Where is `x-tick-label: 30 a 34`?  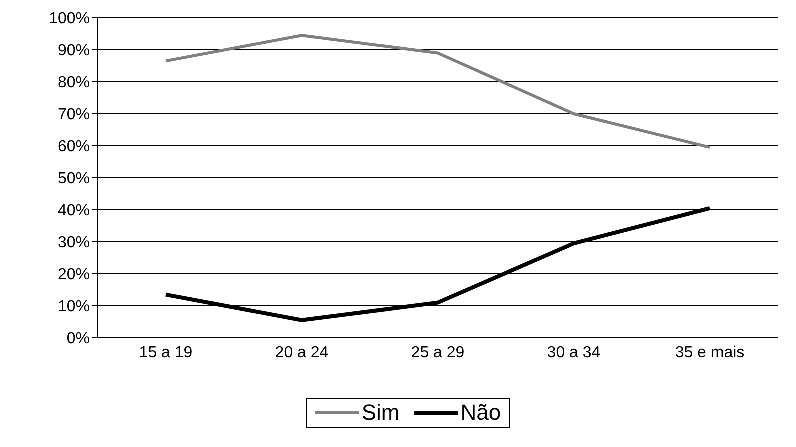 x-tick-label: 30 a 34 is located at coordinates (574, 353).